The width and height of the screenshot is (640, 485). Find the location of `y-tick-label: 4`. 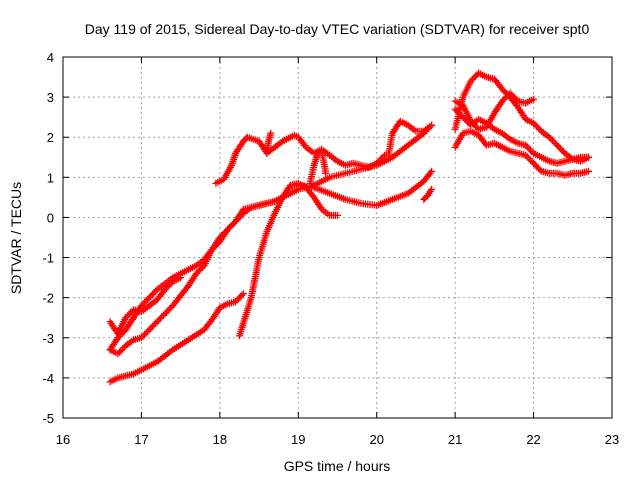

y-tick-label: 4 is located at coordinates (50, 57).